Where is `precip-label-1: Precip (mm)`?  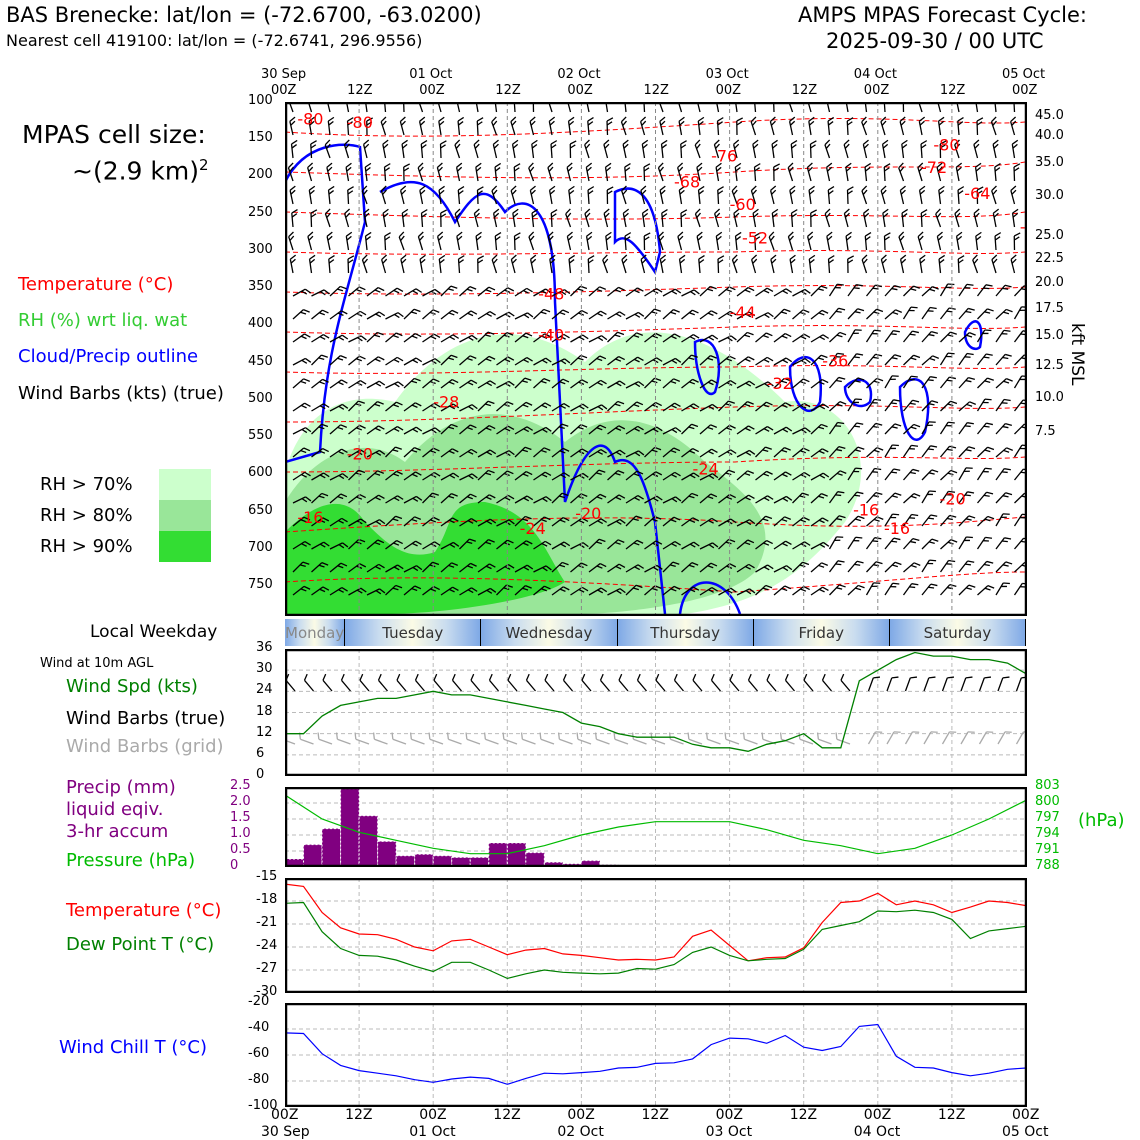 precip-label-1: Precip (mm) is located at coordinates (121, 787).